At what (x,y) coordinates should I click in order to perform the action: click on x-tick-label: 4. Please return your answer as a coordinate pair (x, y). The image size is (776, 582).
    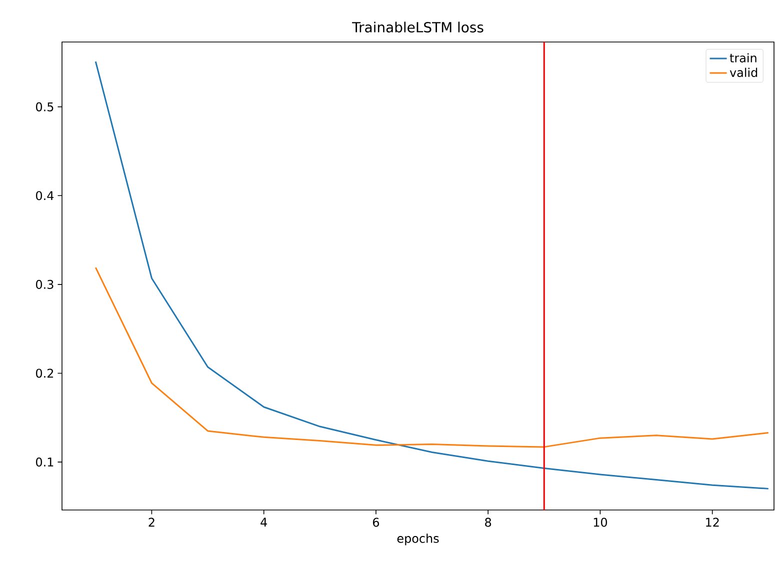
    Looking at the image, I should click on (263, 522).